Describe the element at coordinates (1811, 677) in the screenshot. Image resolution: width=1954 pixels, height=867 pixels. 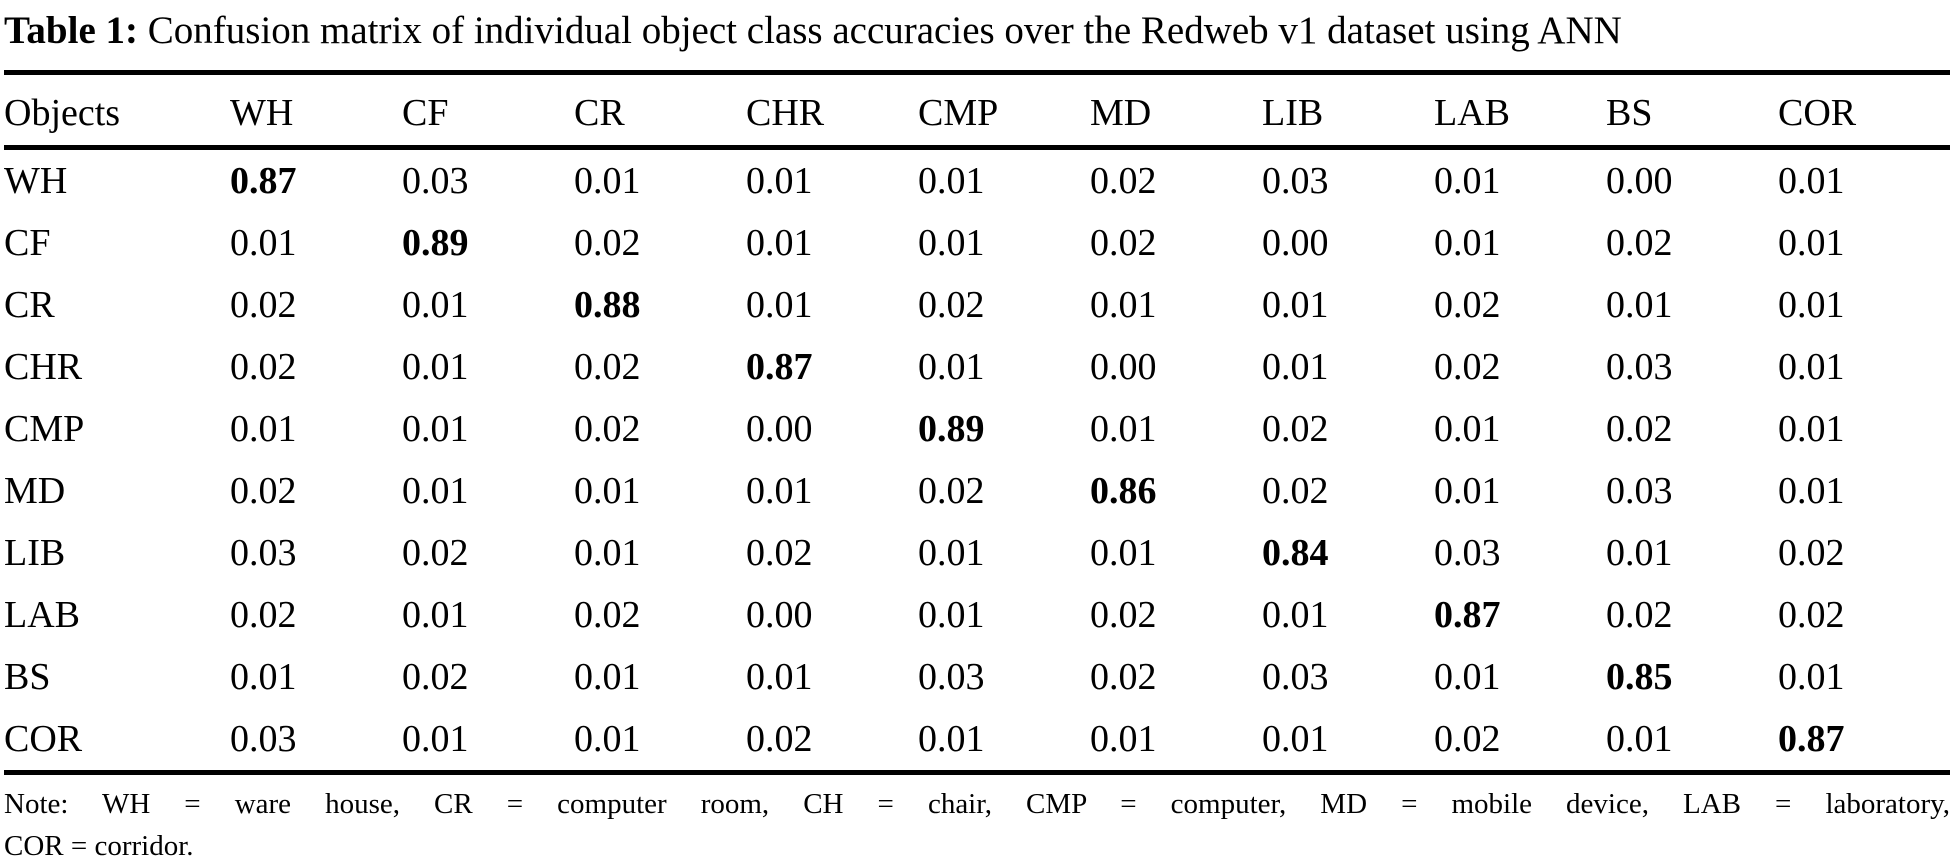
I see `matrix-cell-bs-cor: 0.01` at that location.